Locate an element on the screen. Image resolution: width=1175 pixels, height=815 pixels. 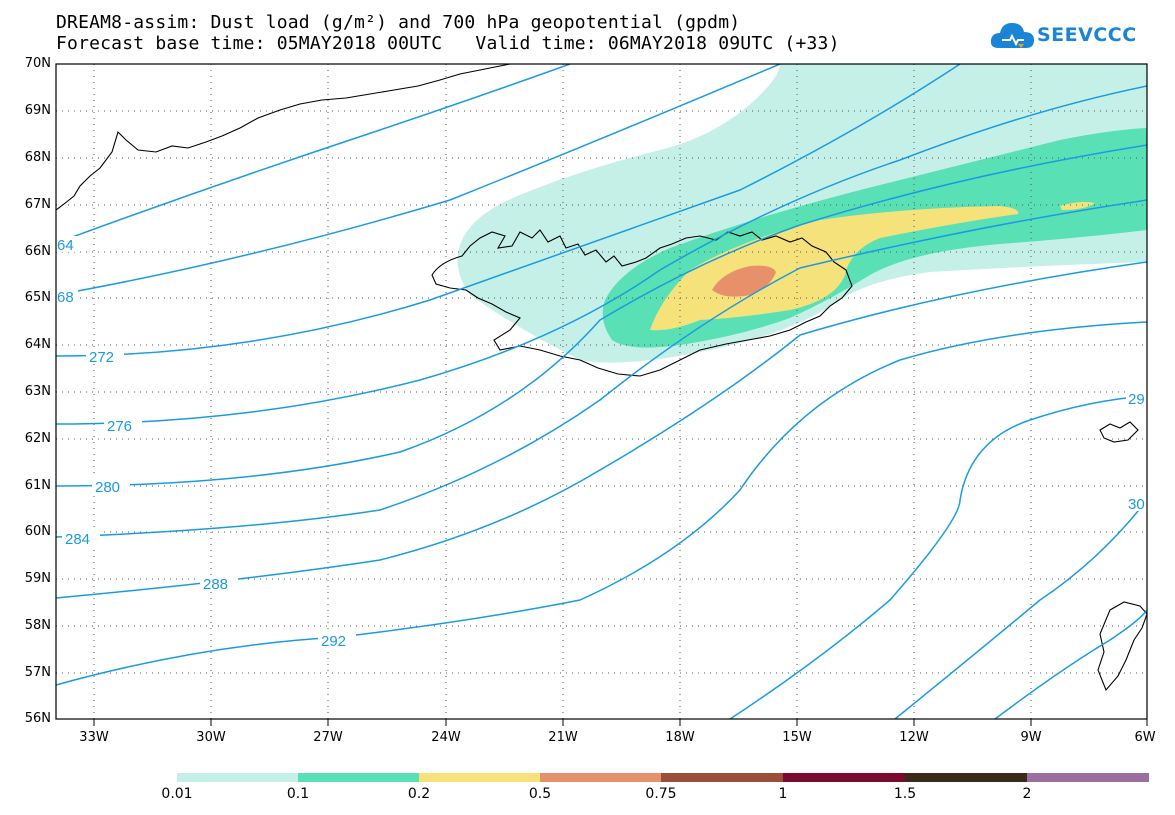
lat-label: 61N is located at coordinates (37, 485).